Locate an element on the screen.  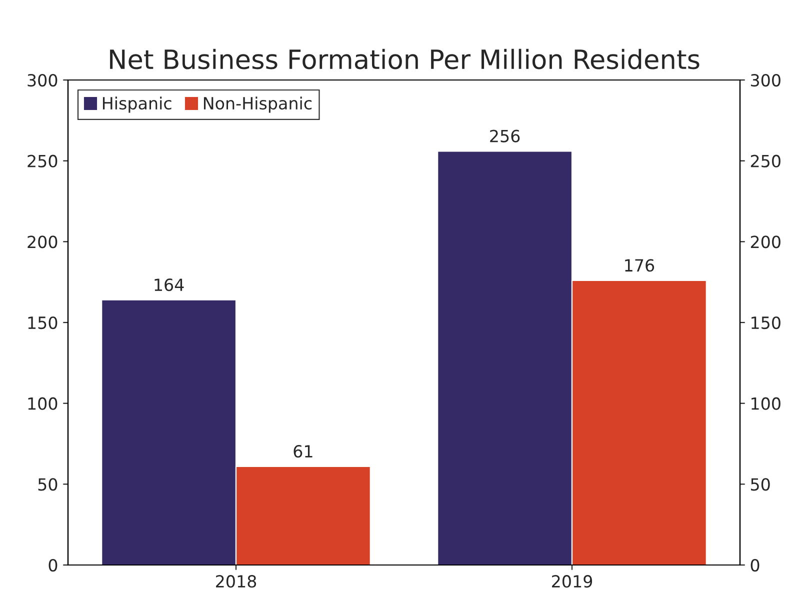
y-tick-label: 50 is located at coordinates (48, 484).